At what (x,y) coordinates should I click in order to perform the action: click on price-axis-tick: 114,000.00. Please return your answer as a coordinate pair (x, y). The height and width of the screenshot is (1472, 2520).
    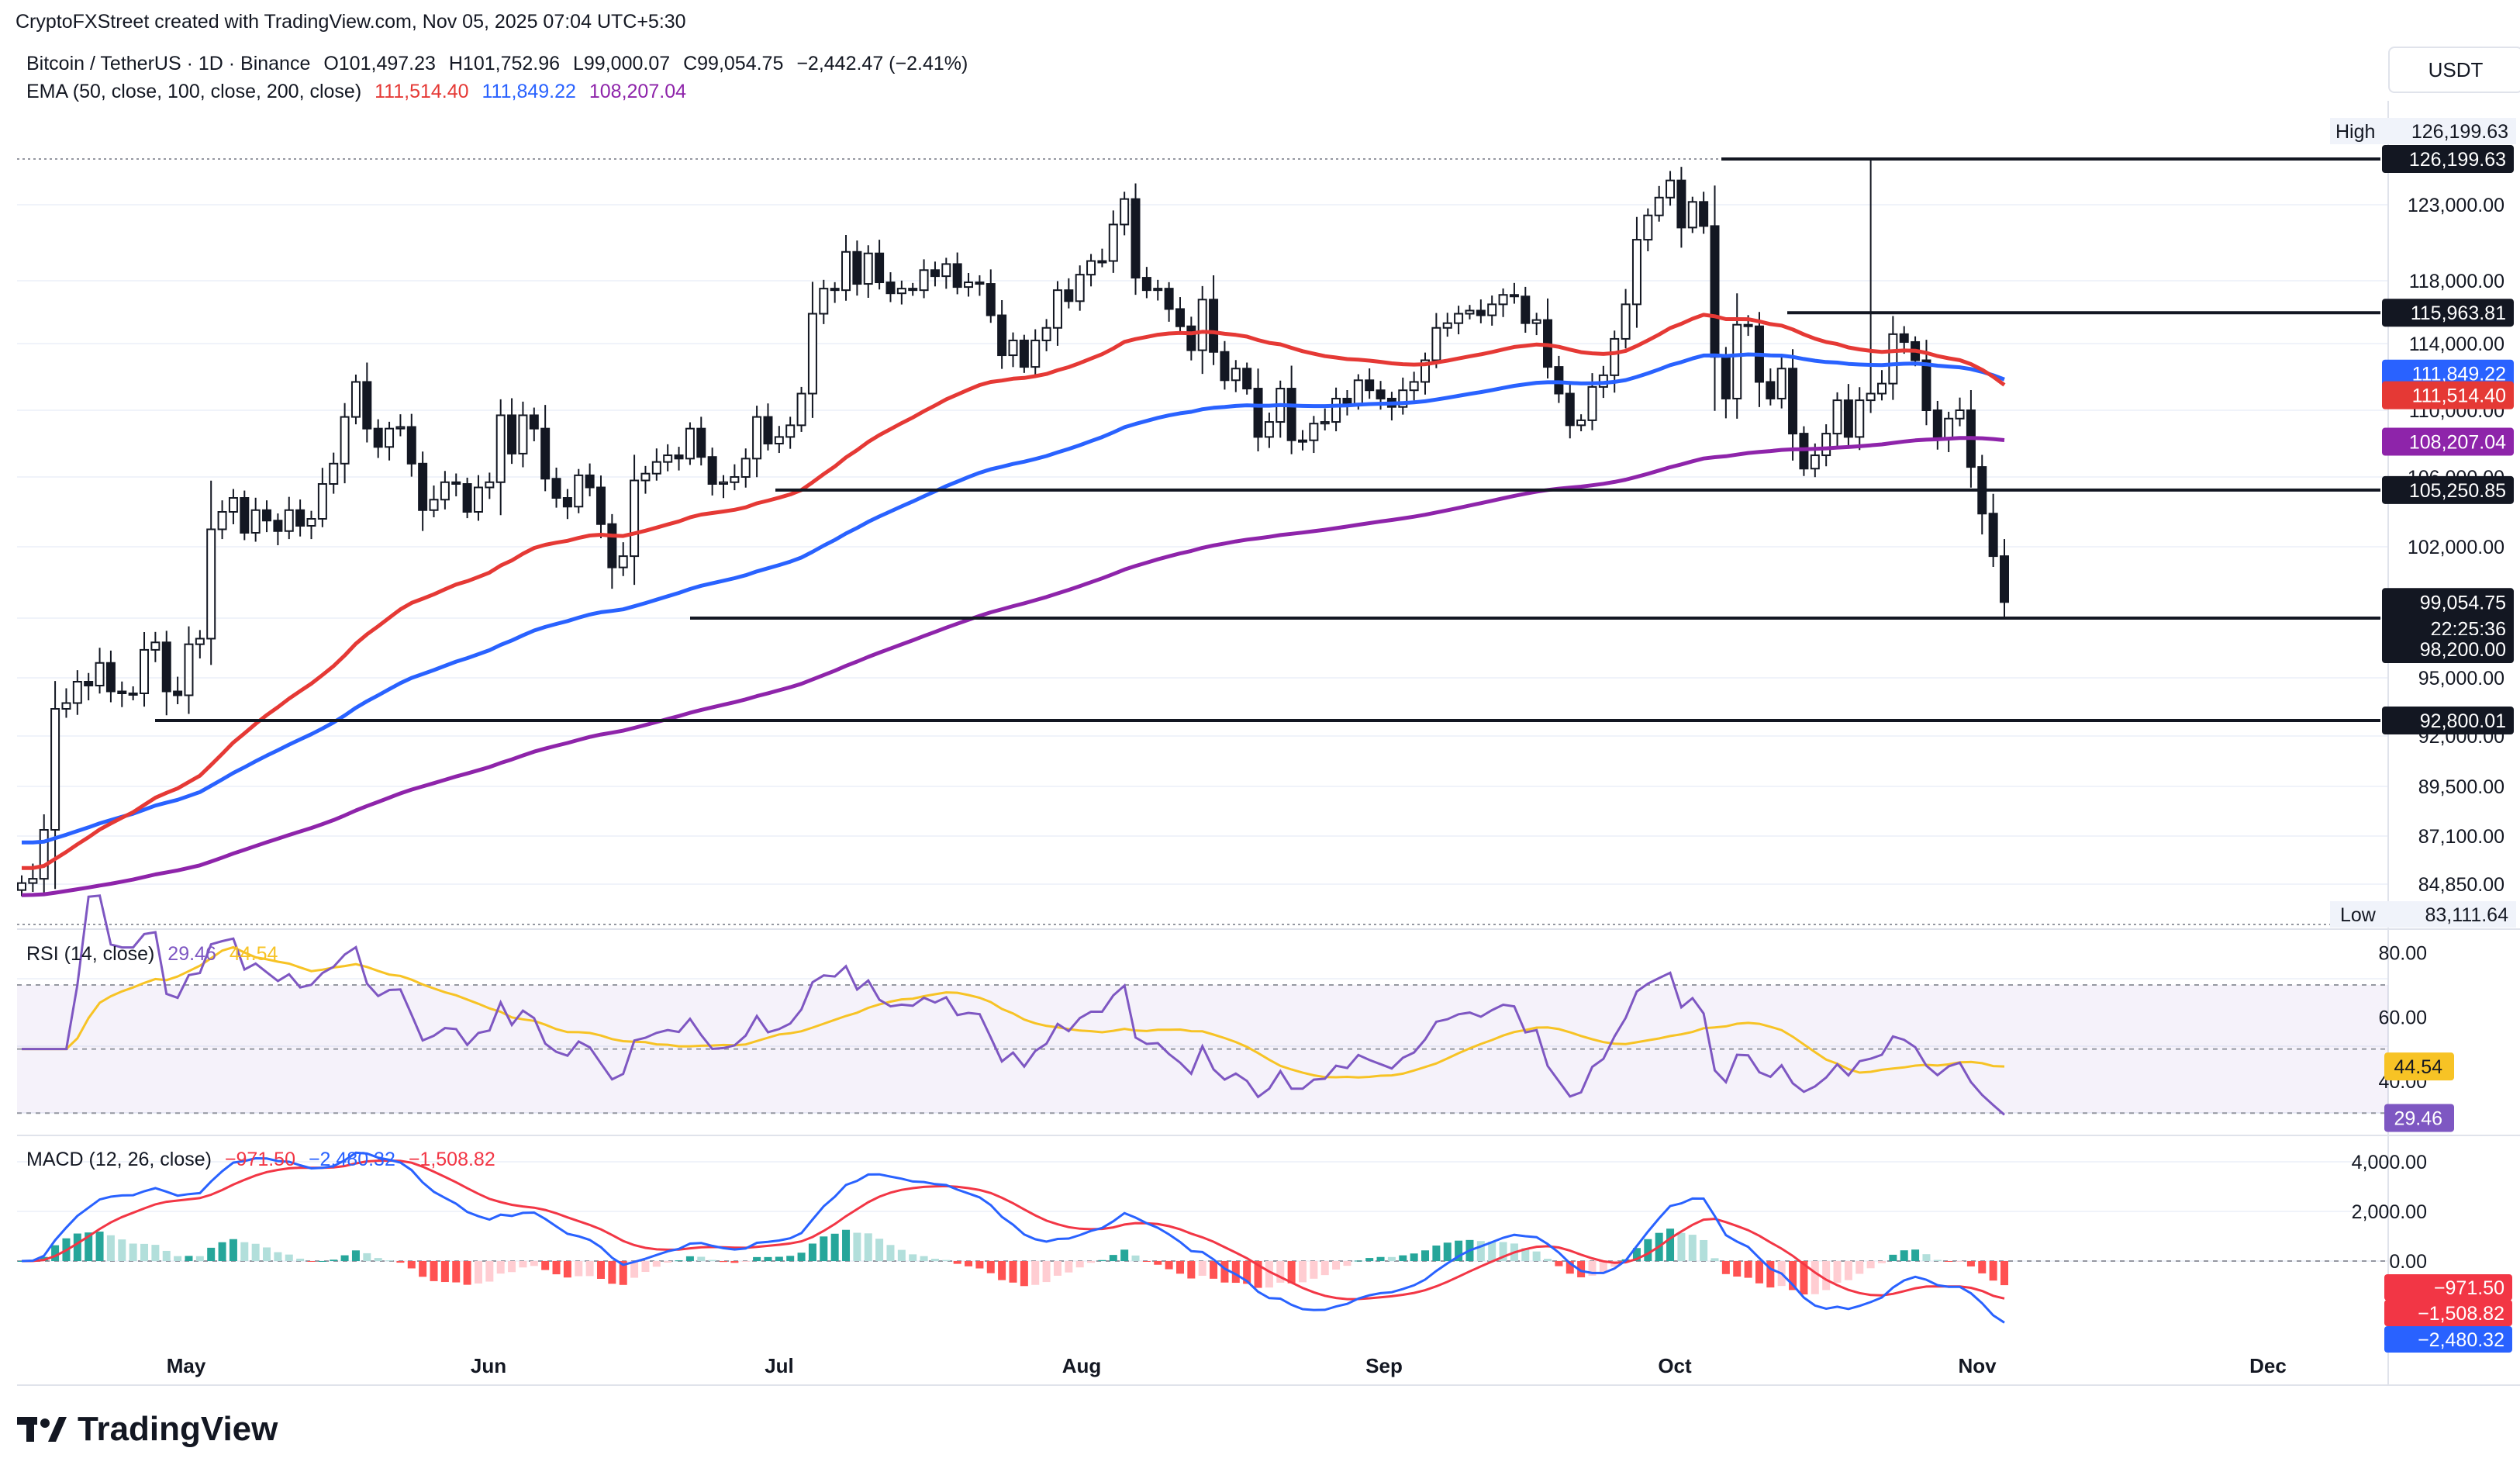
    Looking at the image, I should click on (2456, 344).